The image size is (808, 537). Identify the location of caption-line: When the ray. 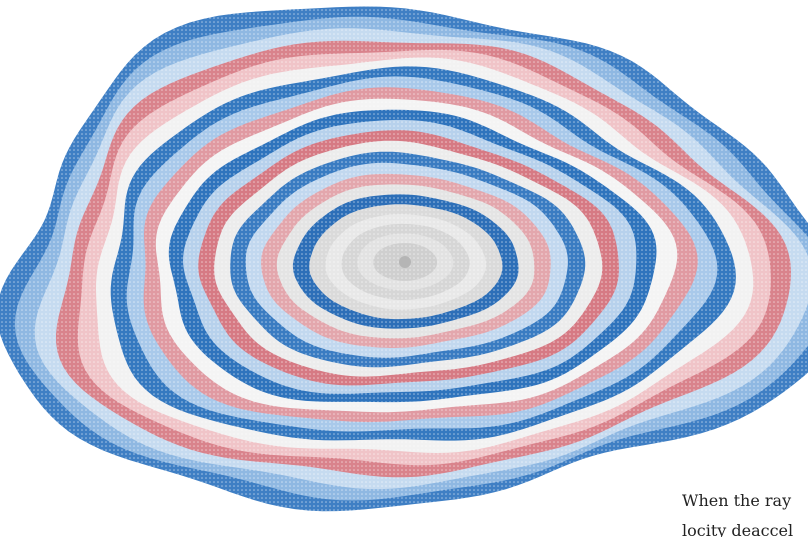
(737, 500).